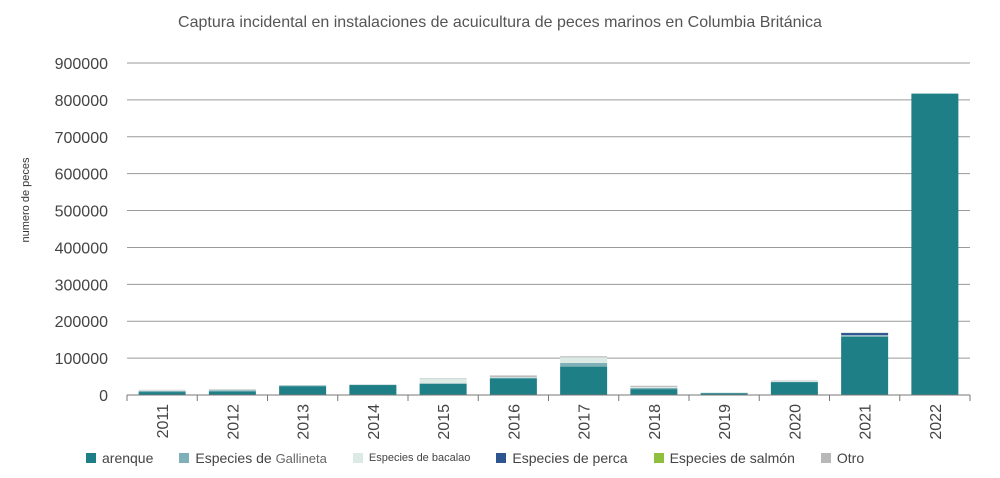  I want to click on x-tick-label: 2016, so click(514, 422).